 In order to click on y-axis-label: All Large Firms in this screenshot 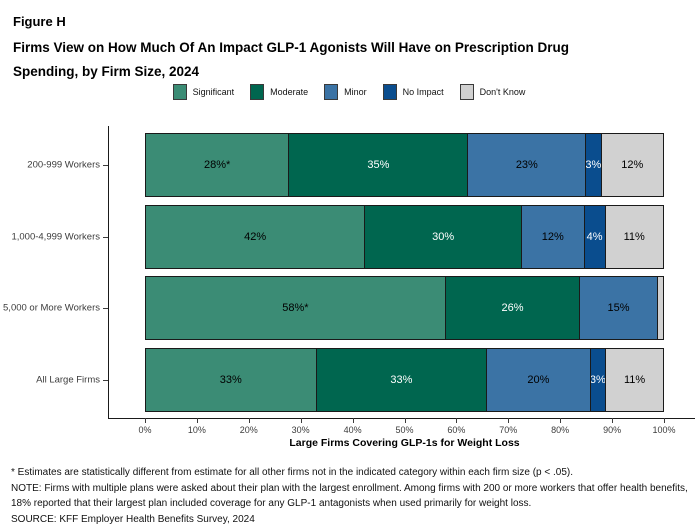, I will do `click(68, 379)`.